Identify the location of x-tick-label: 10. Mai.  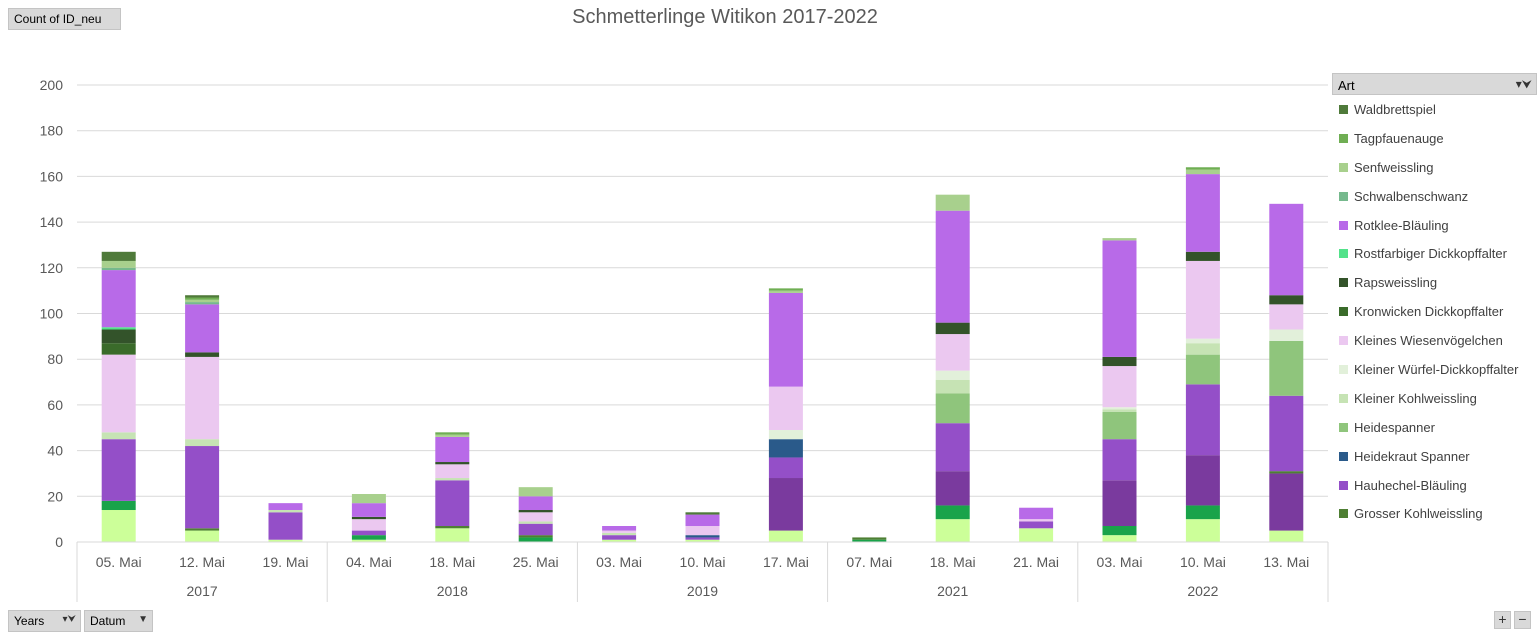
(1203, 562).